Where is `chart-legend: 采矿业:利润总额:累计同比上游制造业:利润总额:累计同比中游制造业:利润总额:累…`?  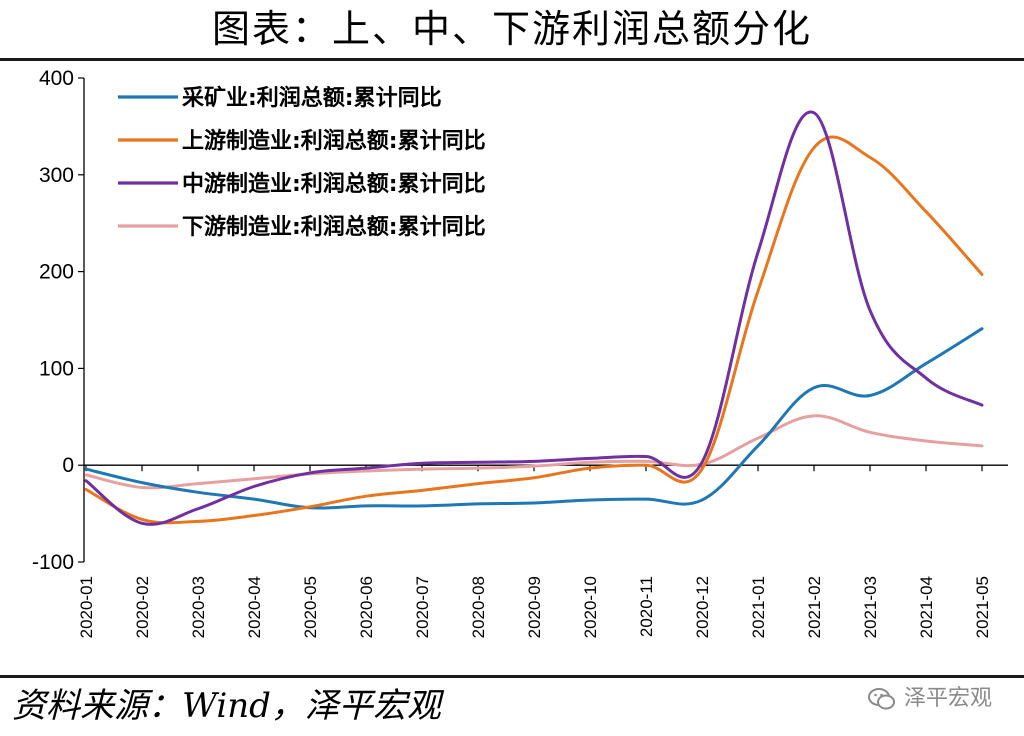
chart-legend: 采矿业:利润总额:累计同比上游制造业:利润总额:累计同比中游制造业:利润总额:累… is located at coordinates (302, 162).